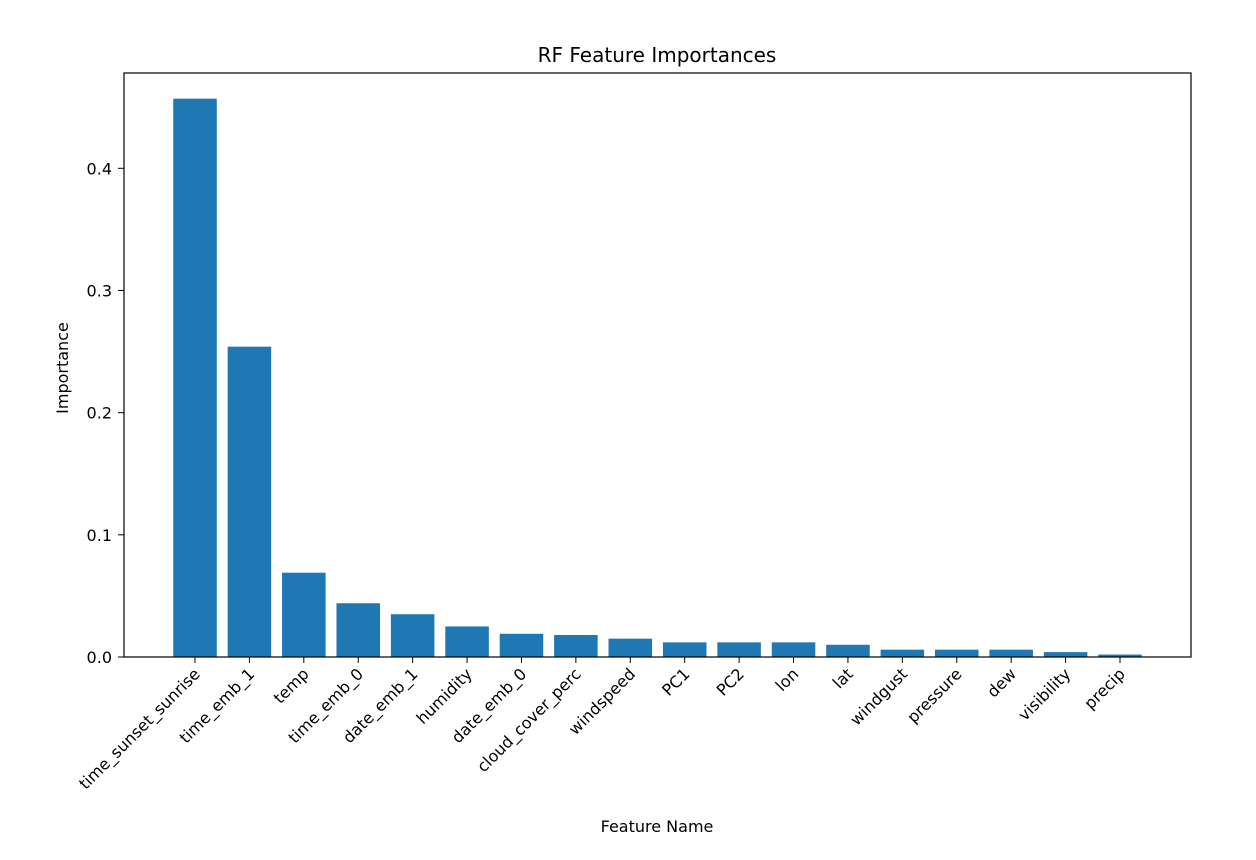 The image size is (1256, 860). What do you see at coordinates (576, 646) in the screenshot?
I see `bar-cloud_cover_perc` at bounding box center [576, 646].